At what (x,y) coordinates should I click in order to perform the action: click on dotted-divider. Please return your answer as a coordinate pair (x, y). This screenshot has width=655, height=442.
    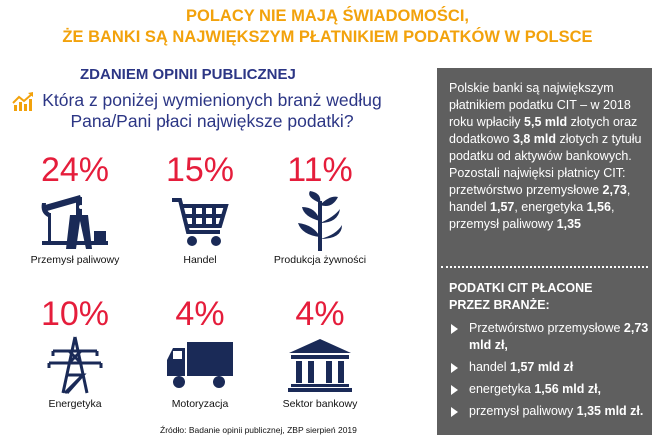
    Looking at the image, I should click on (544, 267).